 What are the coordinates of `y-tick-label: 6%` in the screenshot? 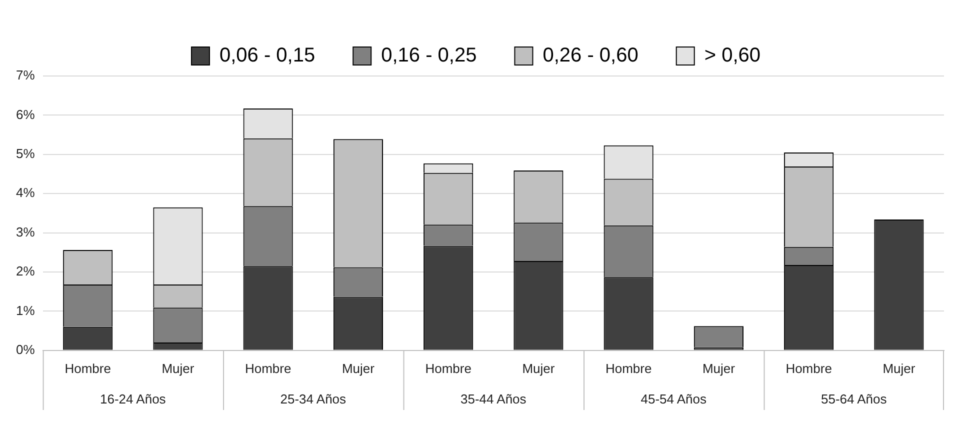 It's located at (26, 114).